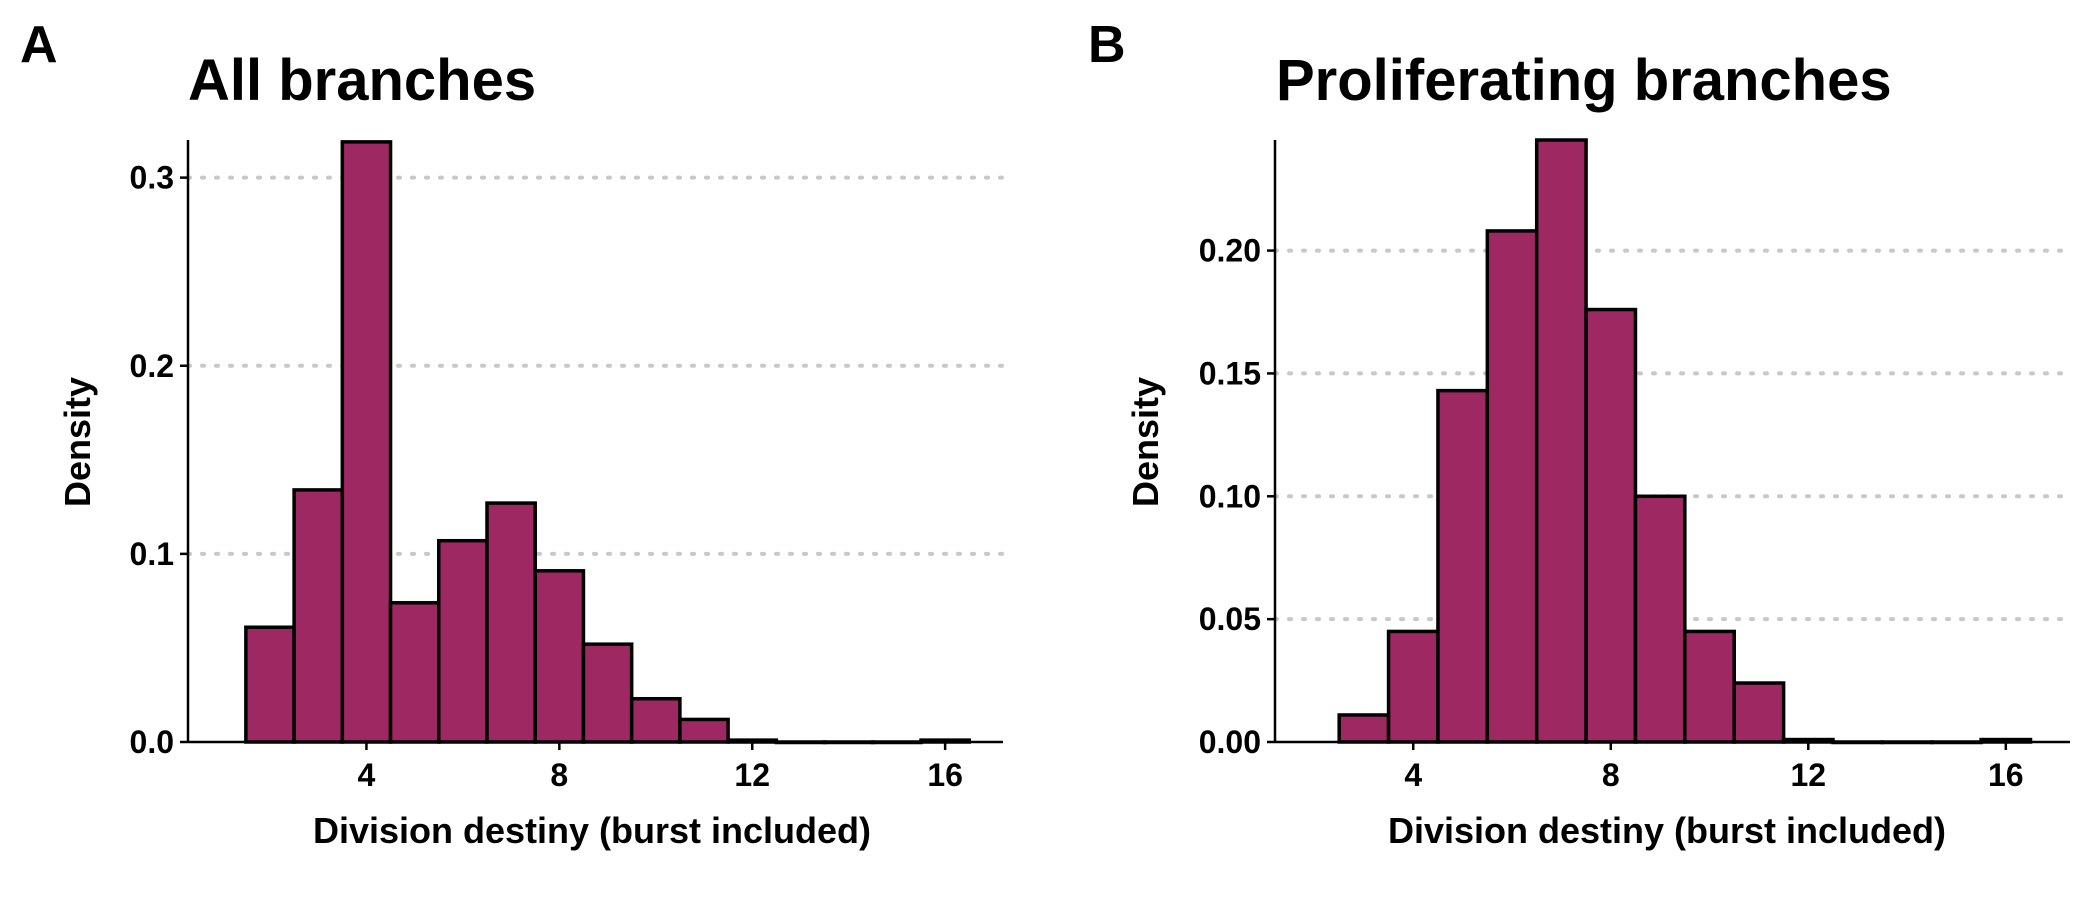 This screenshot has width=2100, height=900. I want to click on panel-a-x-tick-label: 12, so click(752, 775).